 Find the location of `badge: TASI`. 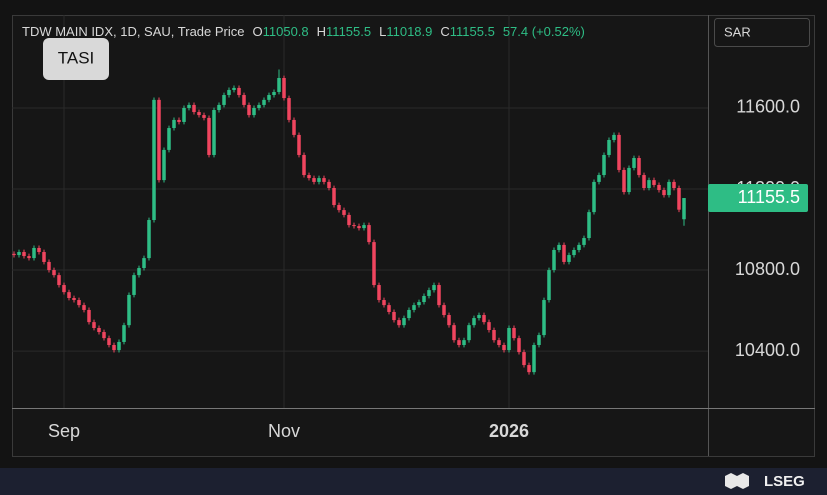

badge: TASI is located at coordinates (76, 57).